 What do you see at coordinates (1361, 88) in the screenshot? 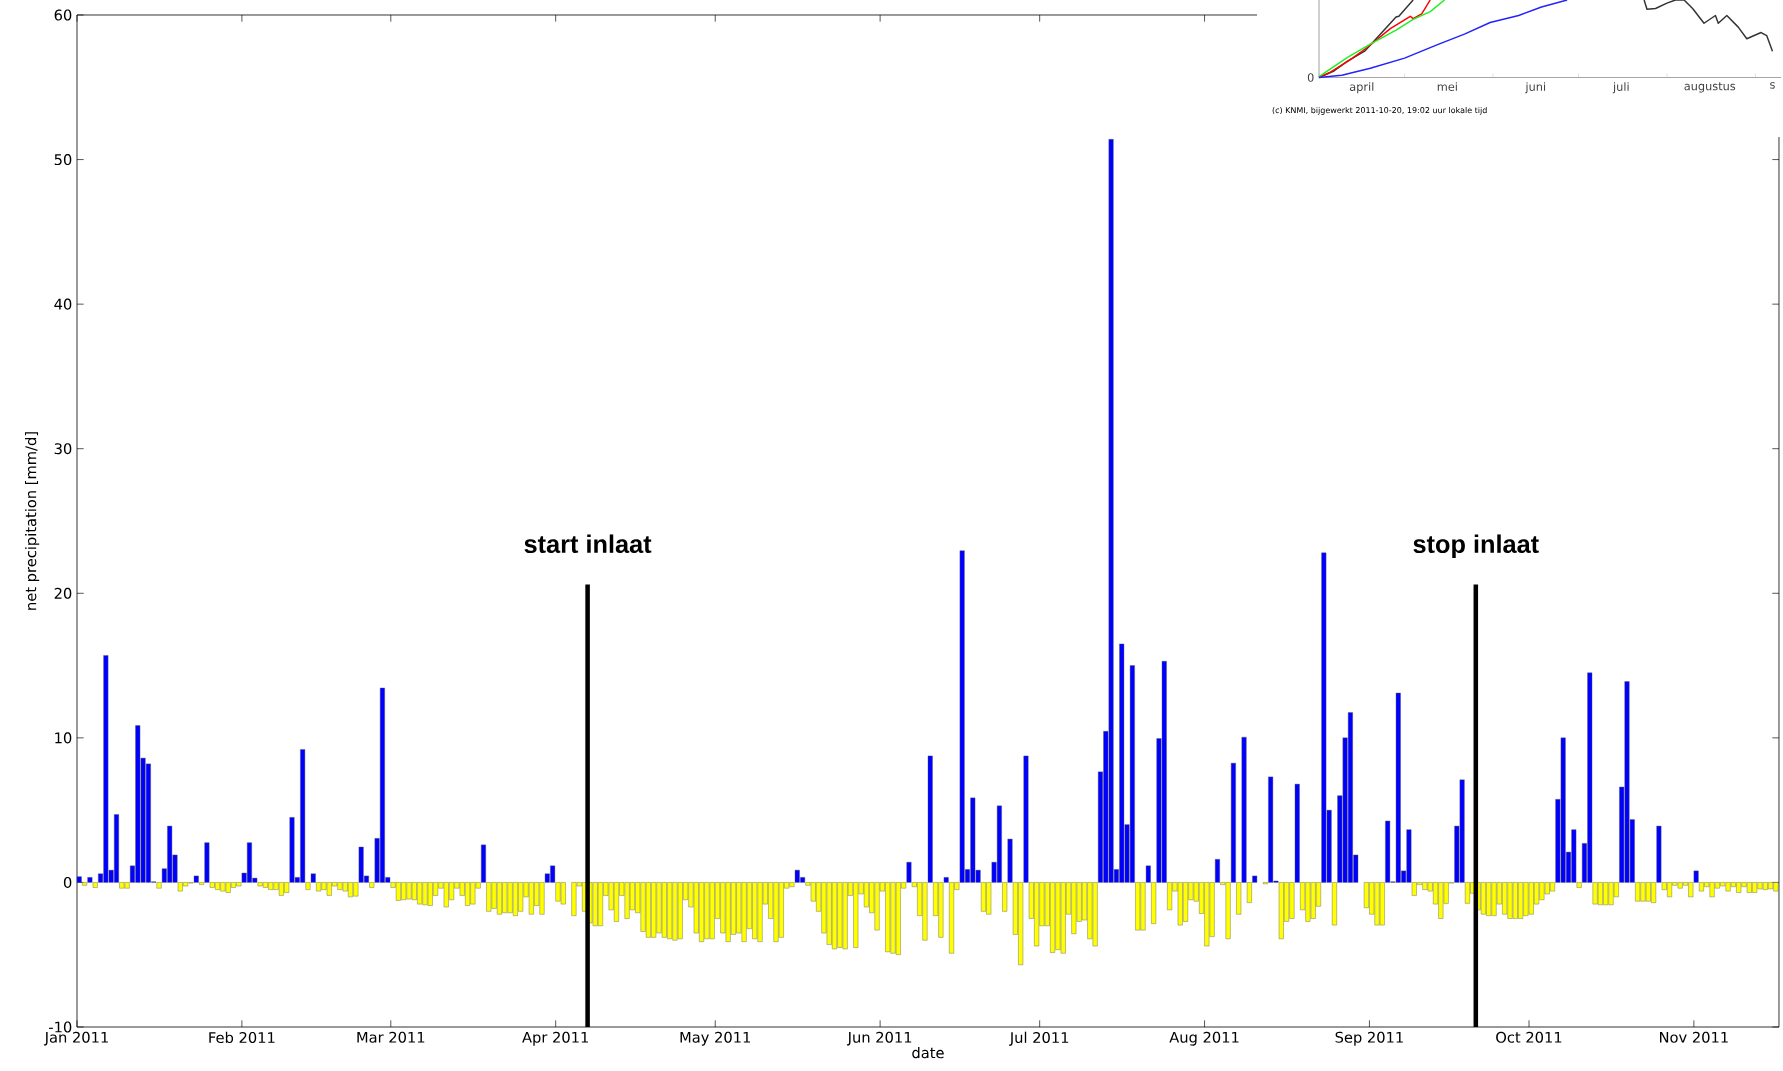
I see `x-tick-label: april` at bounding box center [1361, 88].